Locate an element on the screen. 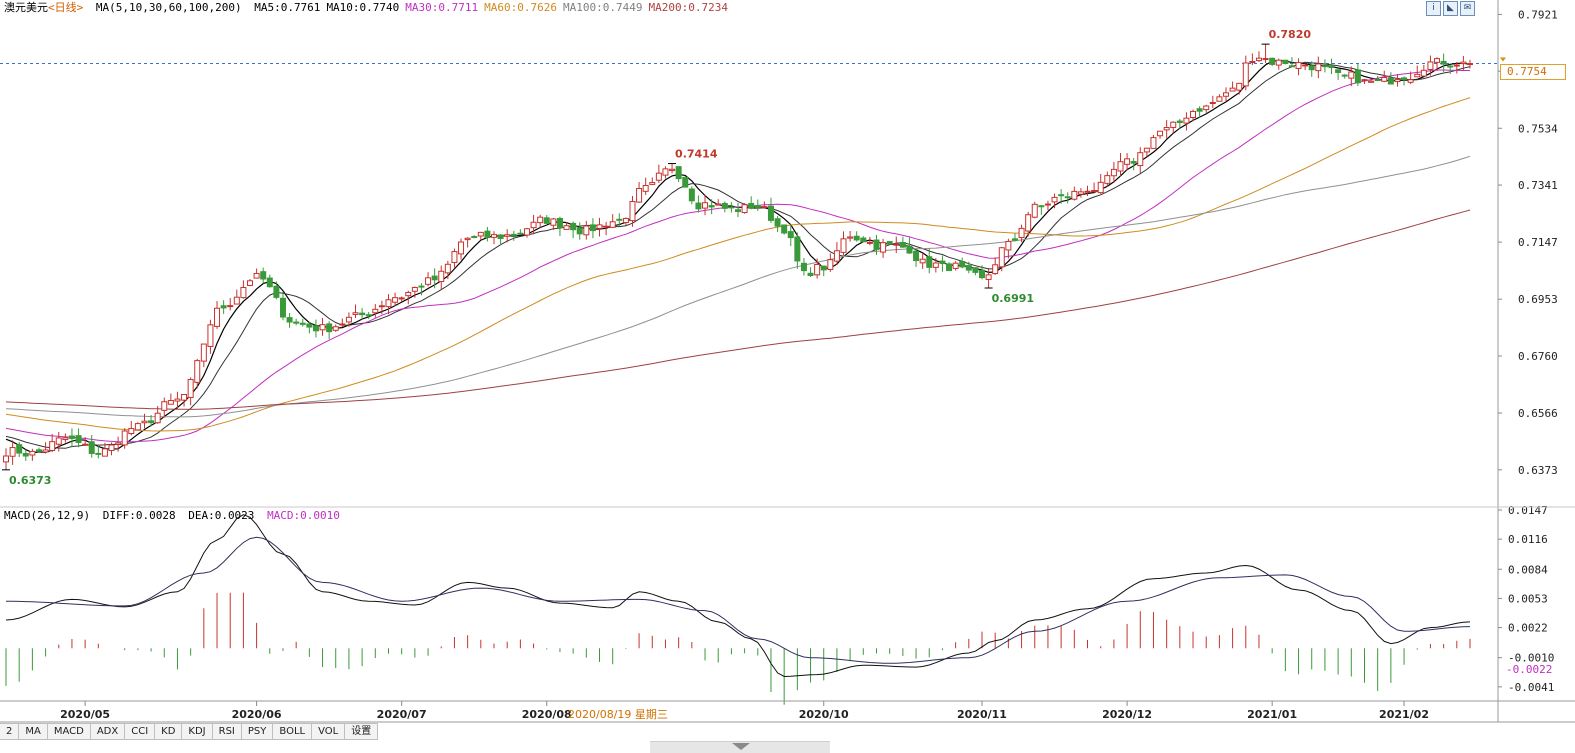  current-price-arrow-icon is located at coordinates (1503, 59).